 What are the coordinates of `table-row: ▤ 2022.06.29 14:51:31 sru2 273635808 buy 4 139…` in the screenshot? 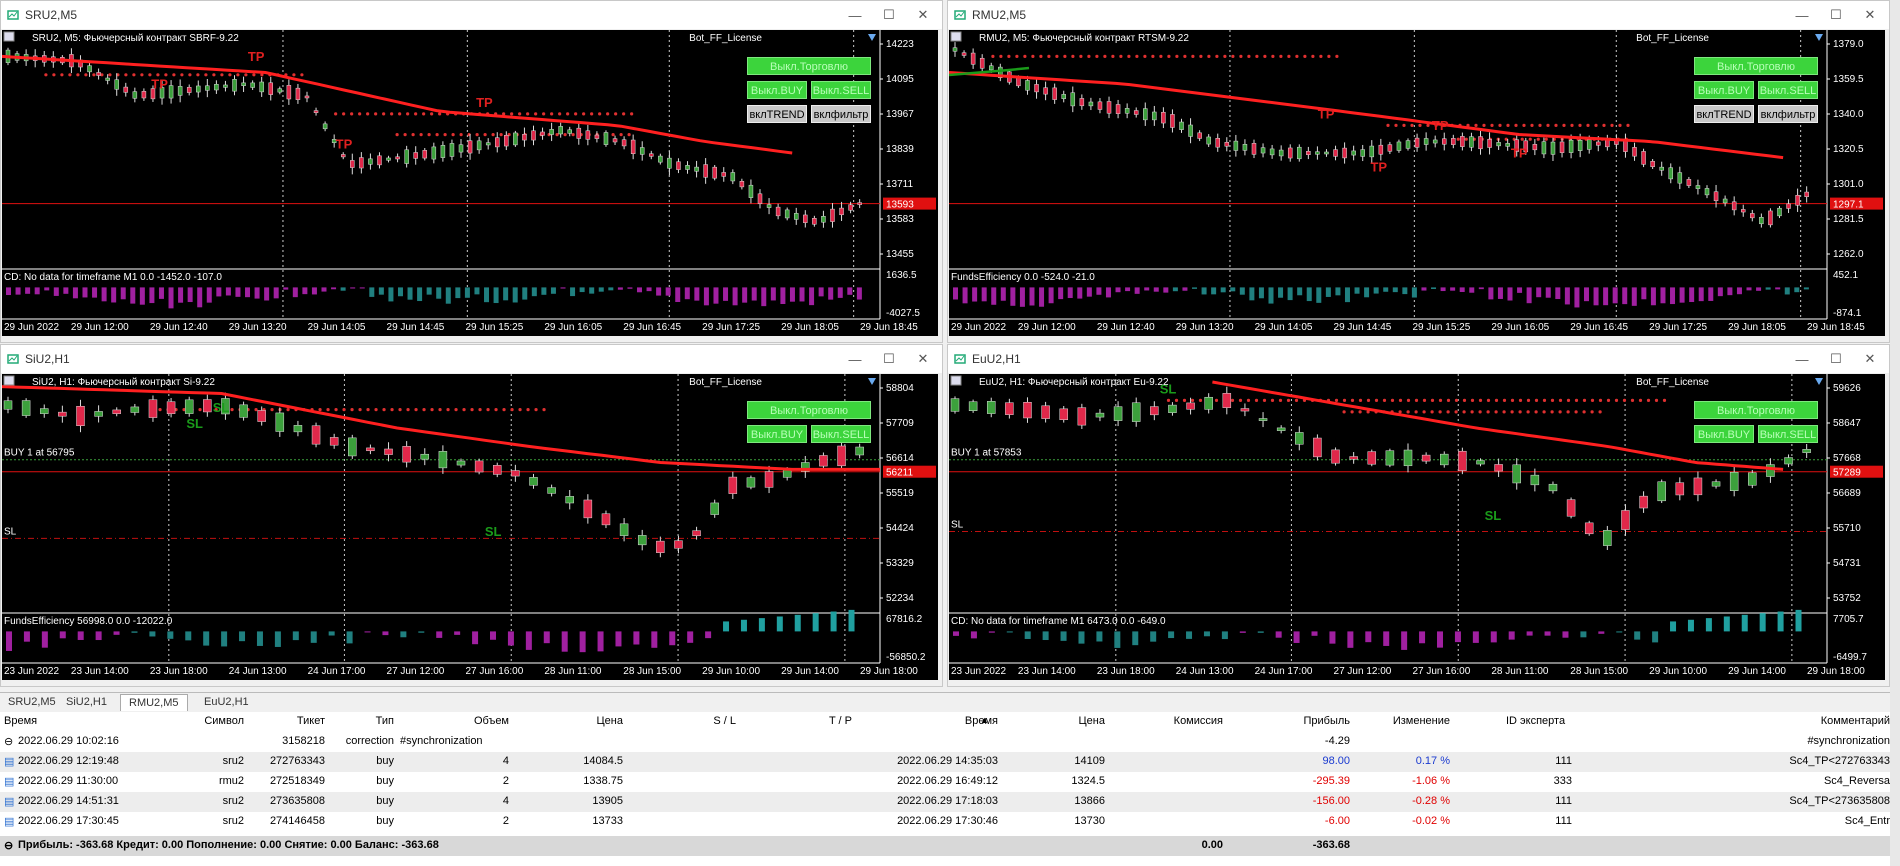 It's located at (945, 802).